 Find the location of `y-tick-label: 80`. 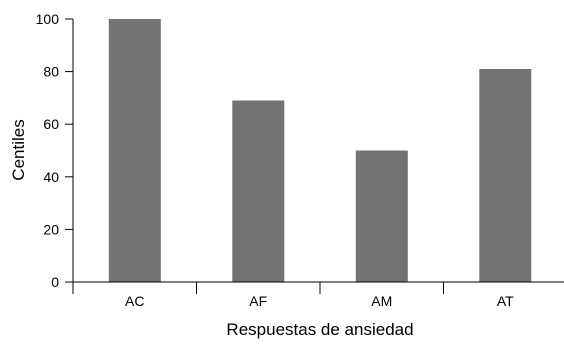

y-tick-label: 80 is located at coordinates (51, 72).